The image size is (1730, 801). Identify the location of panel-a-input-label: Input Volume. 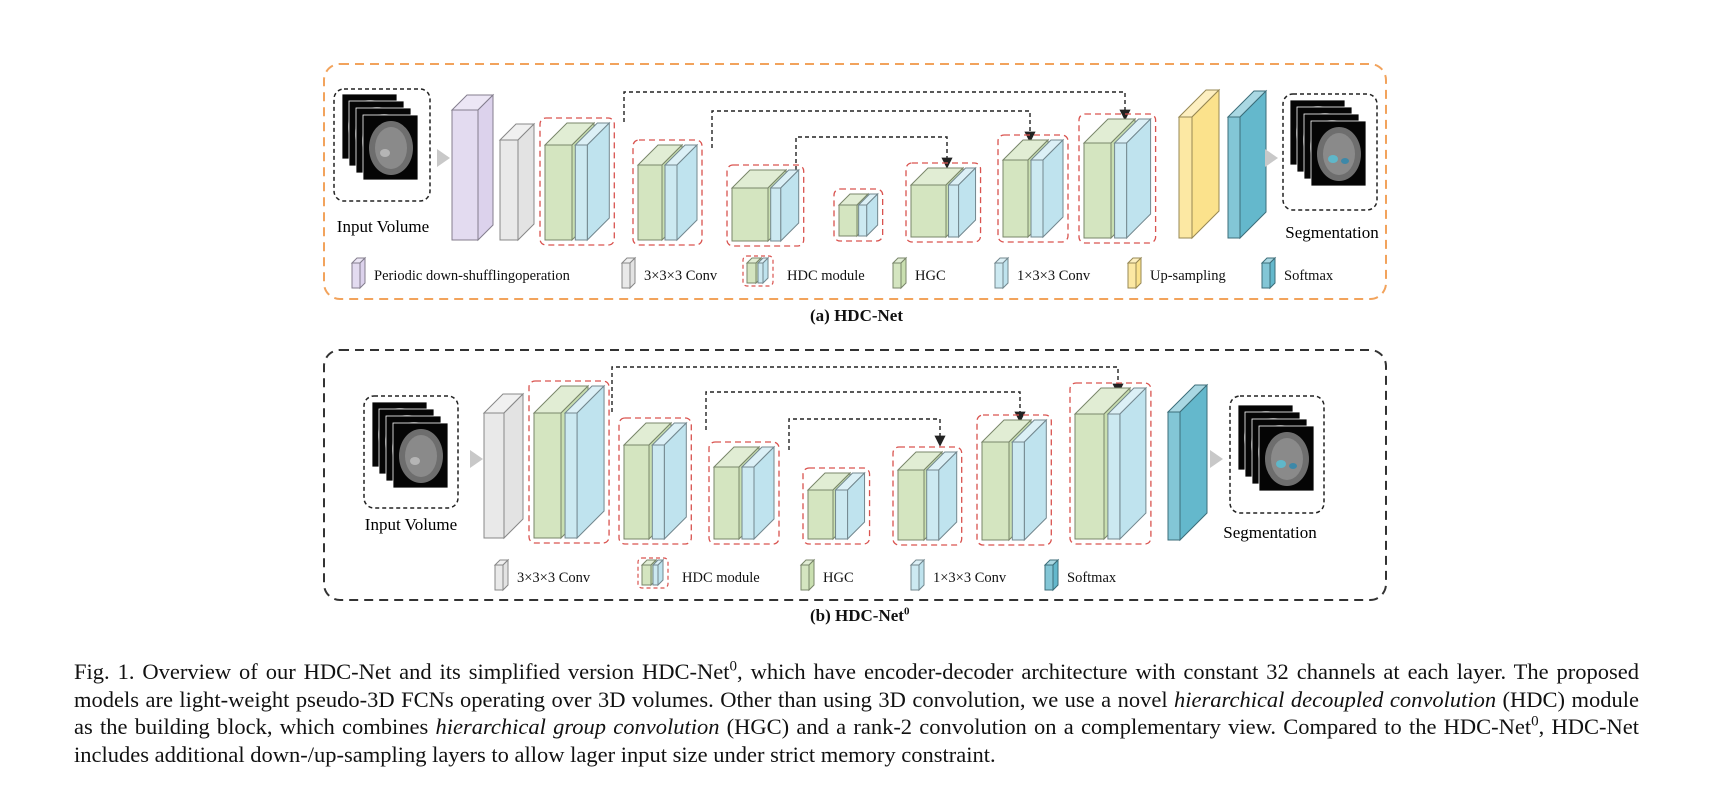
(383, 226).